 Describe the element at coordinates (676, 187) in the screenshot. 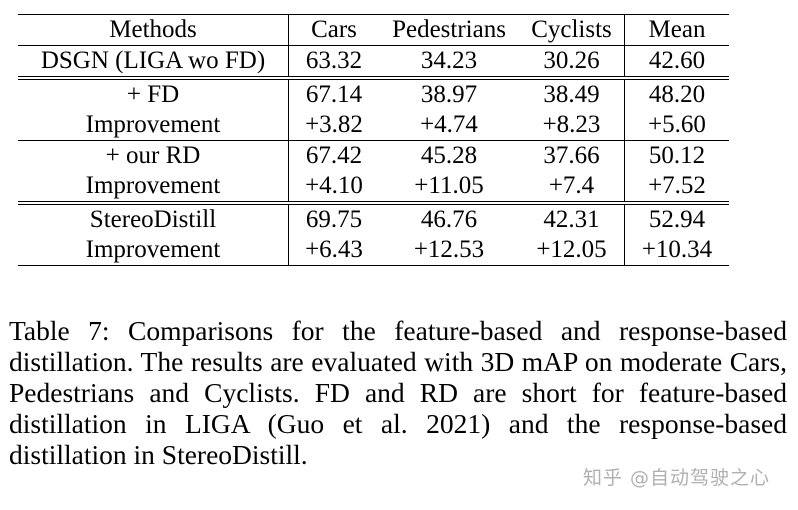

I see `cell-mean: +7.52` at that location.